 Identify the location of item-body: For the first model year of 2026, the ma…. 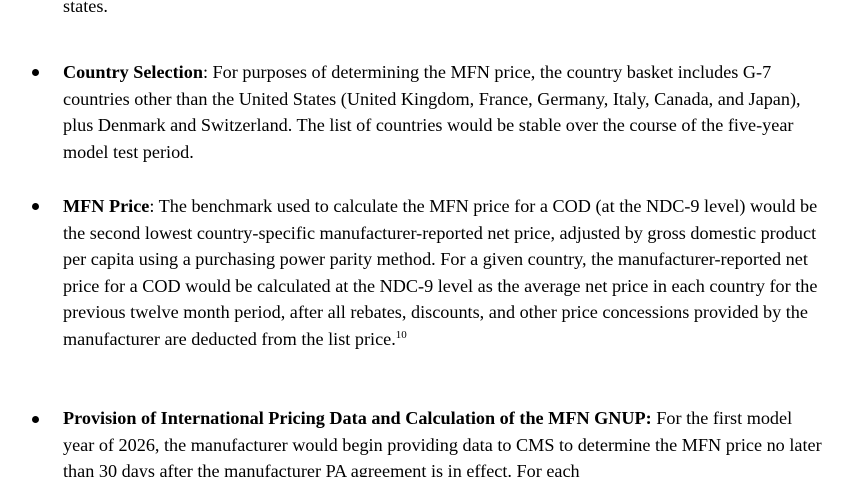
(442, 442).